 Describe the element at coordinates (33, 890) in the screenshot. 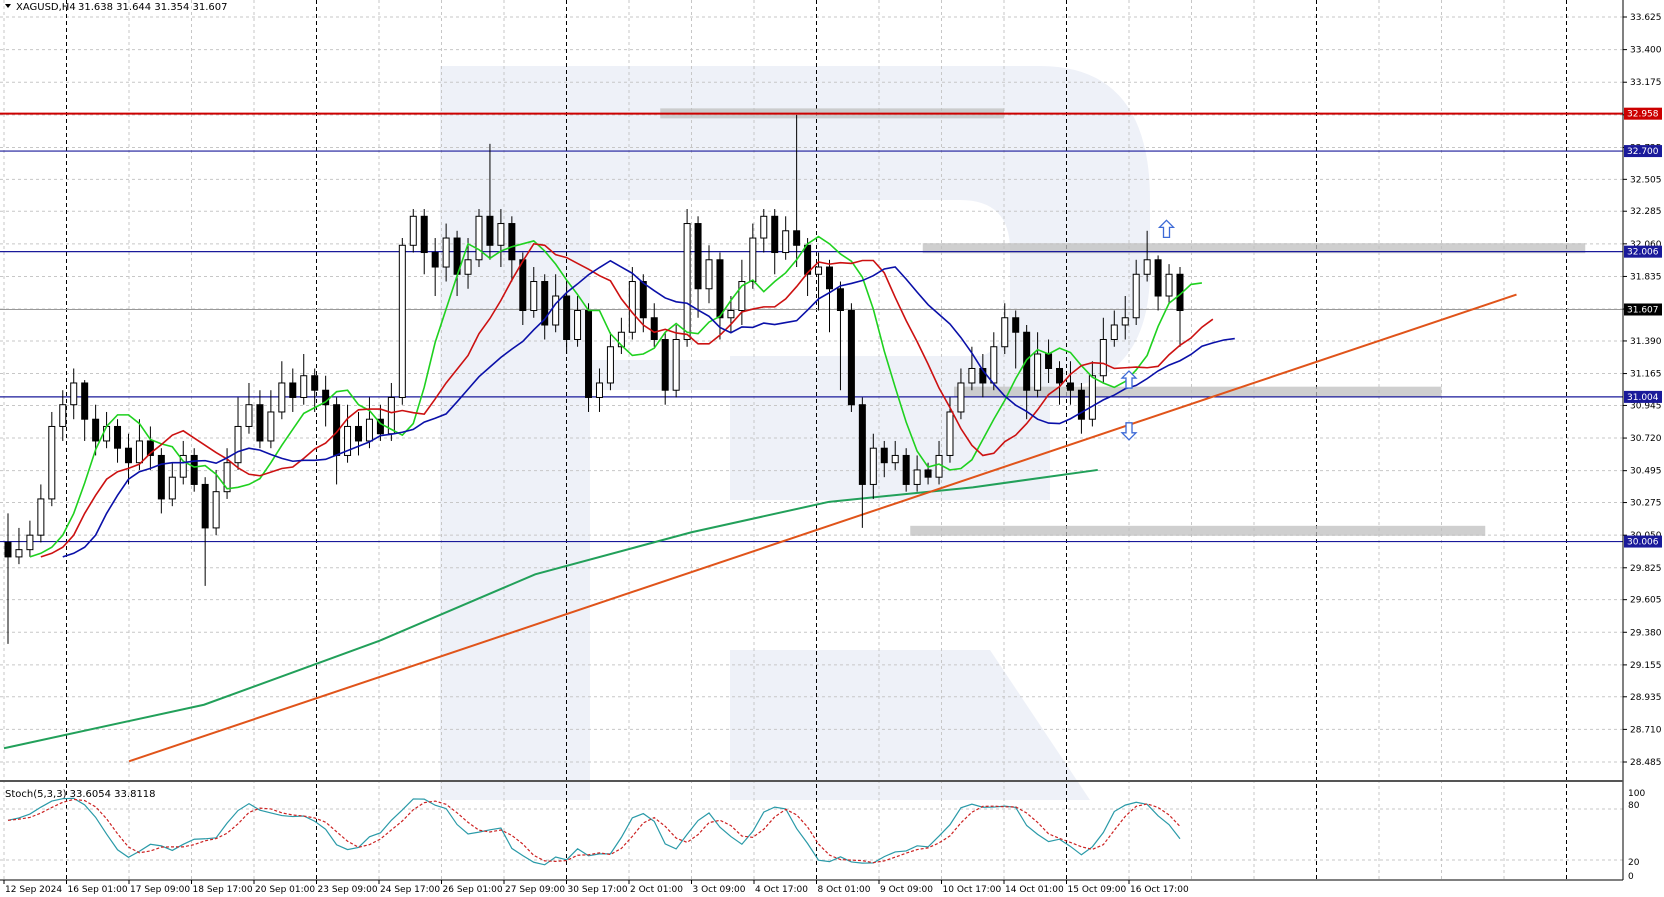

I see `x-tick-label: 12 Sep 2024` at that location.